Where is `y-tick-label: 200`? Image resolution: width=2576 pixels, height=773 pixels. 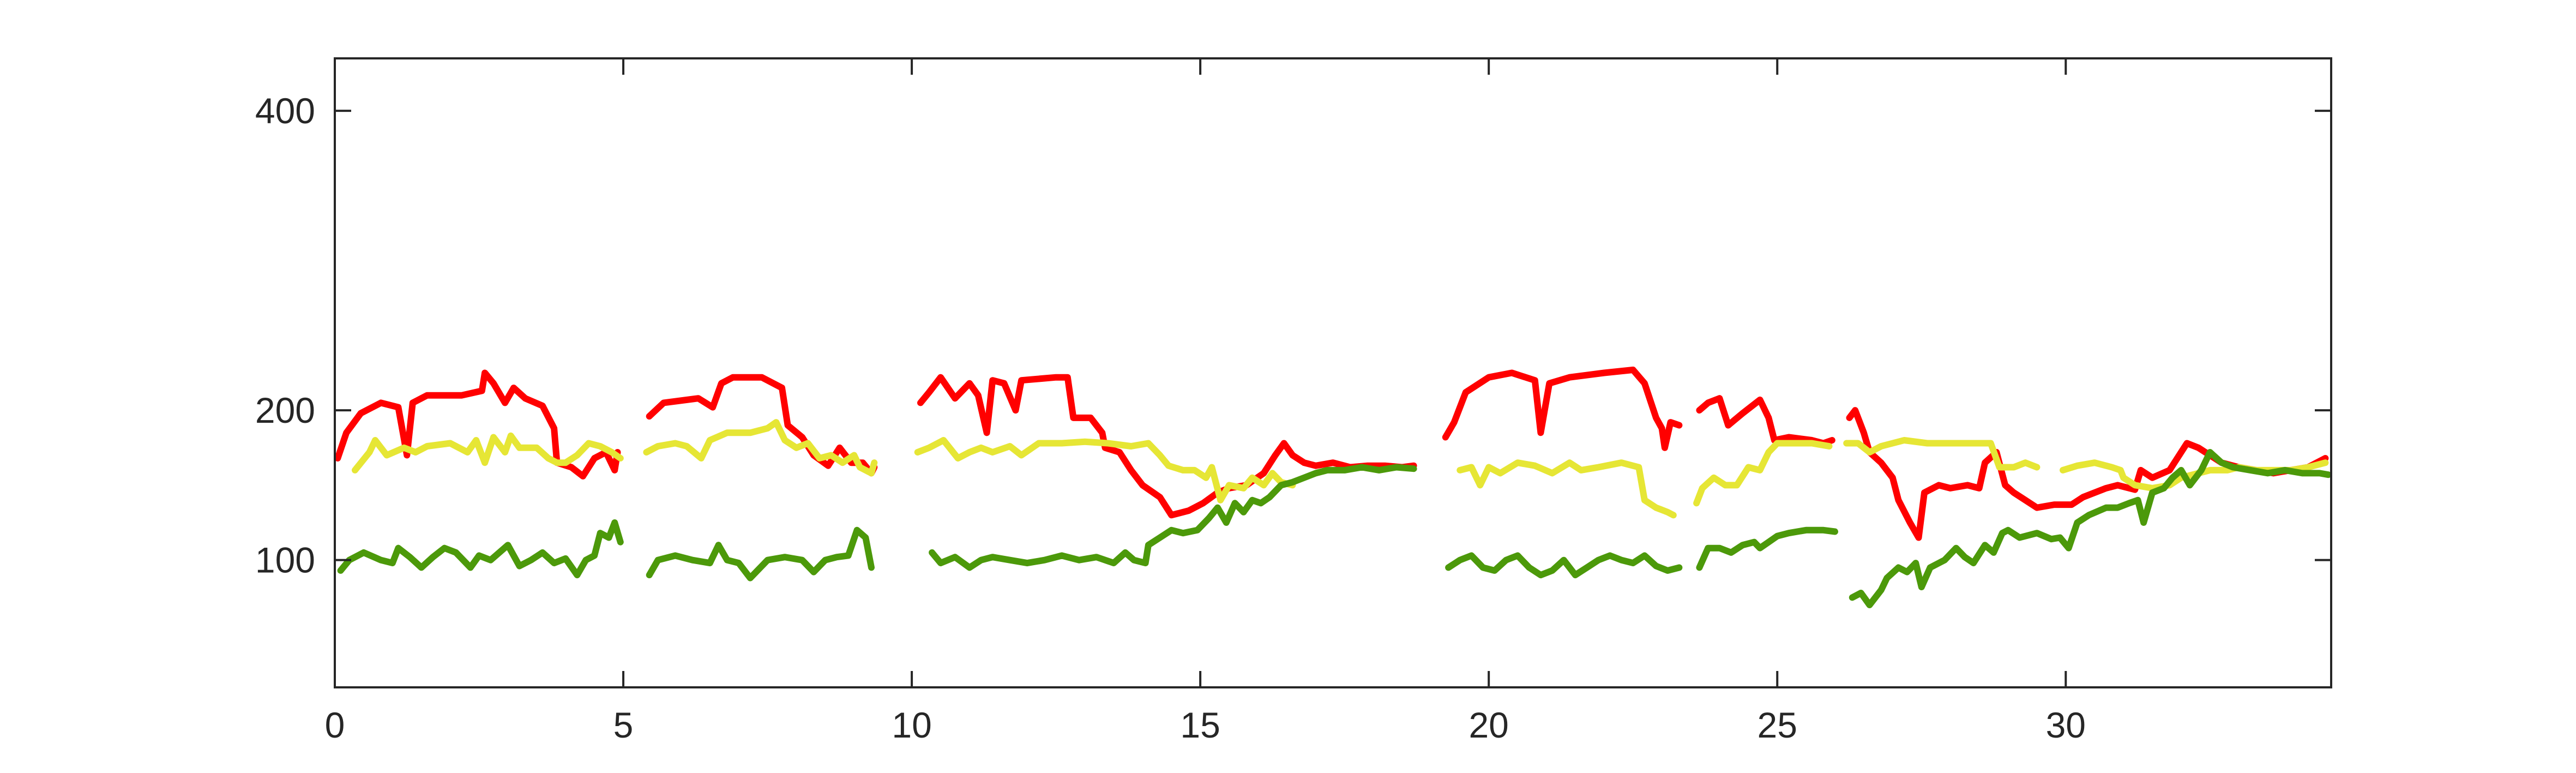 y-tick-label: 200 is located at coordinates (285, 410).